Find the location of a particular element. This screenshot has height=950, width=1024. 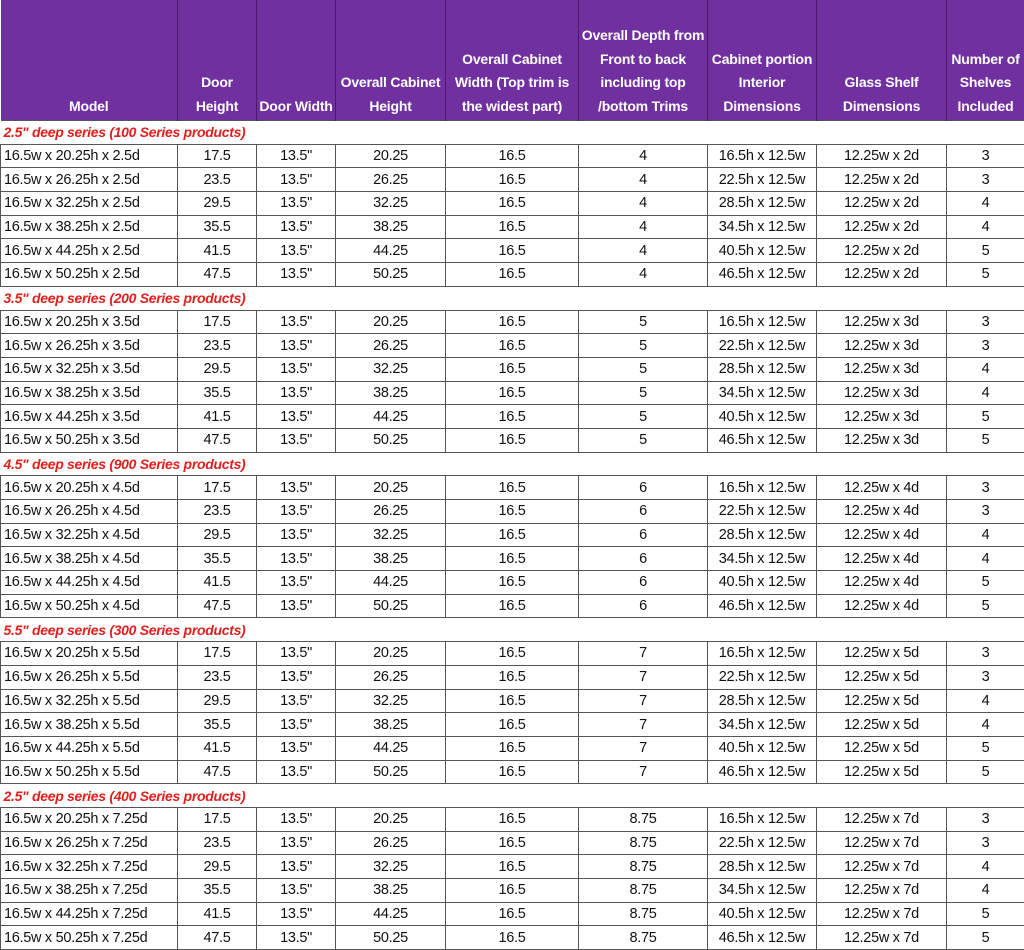

cell-door-height: 23.5 is located at coordinates (217, 677).